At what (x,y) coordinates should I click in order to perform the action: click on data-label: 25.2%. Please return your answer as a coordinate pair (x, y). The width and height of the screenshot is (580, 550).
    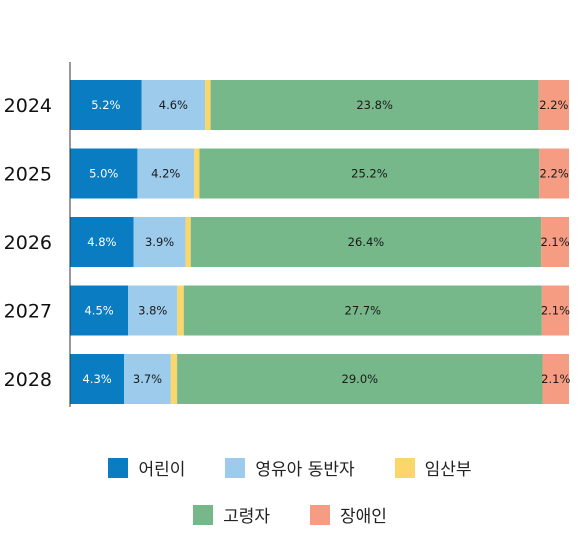
    Looking at the image, I should click on (369, 174).